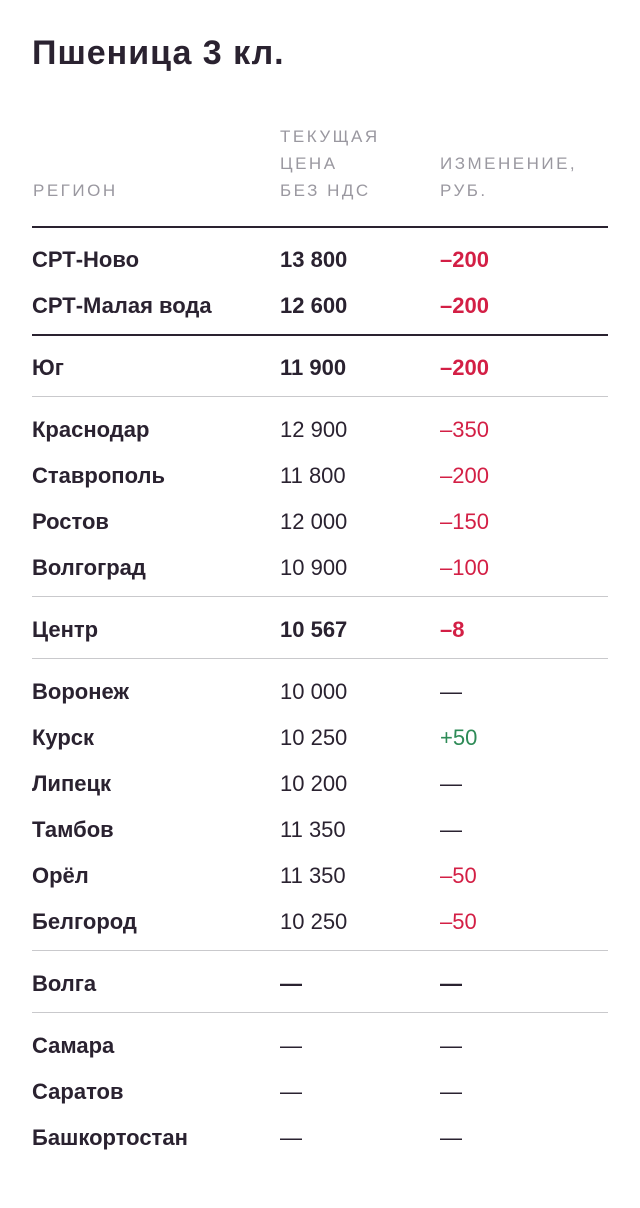  Describe the element at coordinates (64, 983) in the screenshot. I see `region-name: Волга` at that location.